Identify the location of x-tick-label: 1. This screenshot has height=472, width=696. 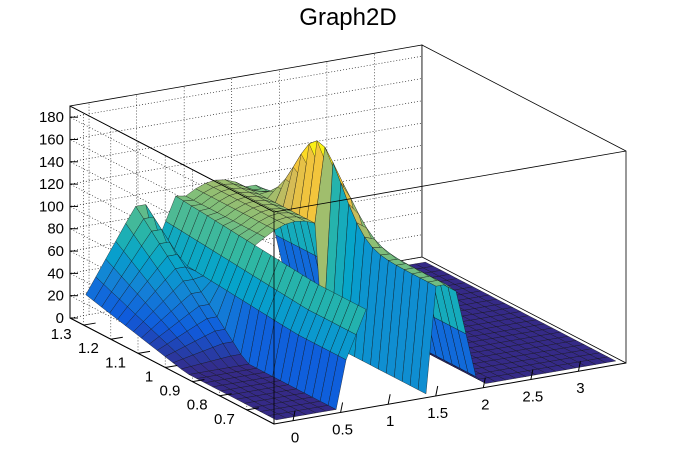
(390, 421).